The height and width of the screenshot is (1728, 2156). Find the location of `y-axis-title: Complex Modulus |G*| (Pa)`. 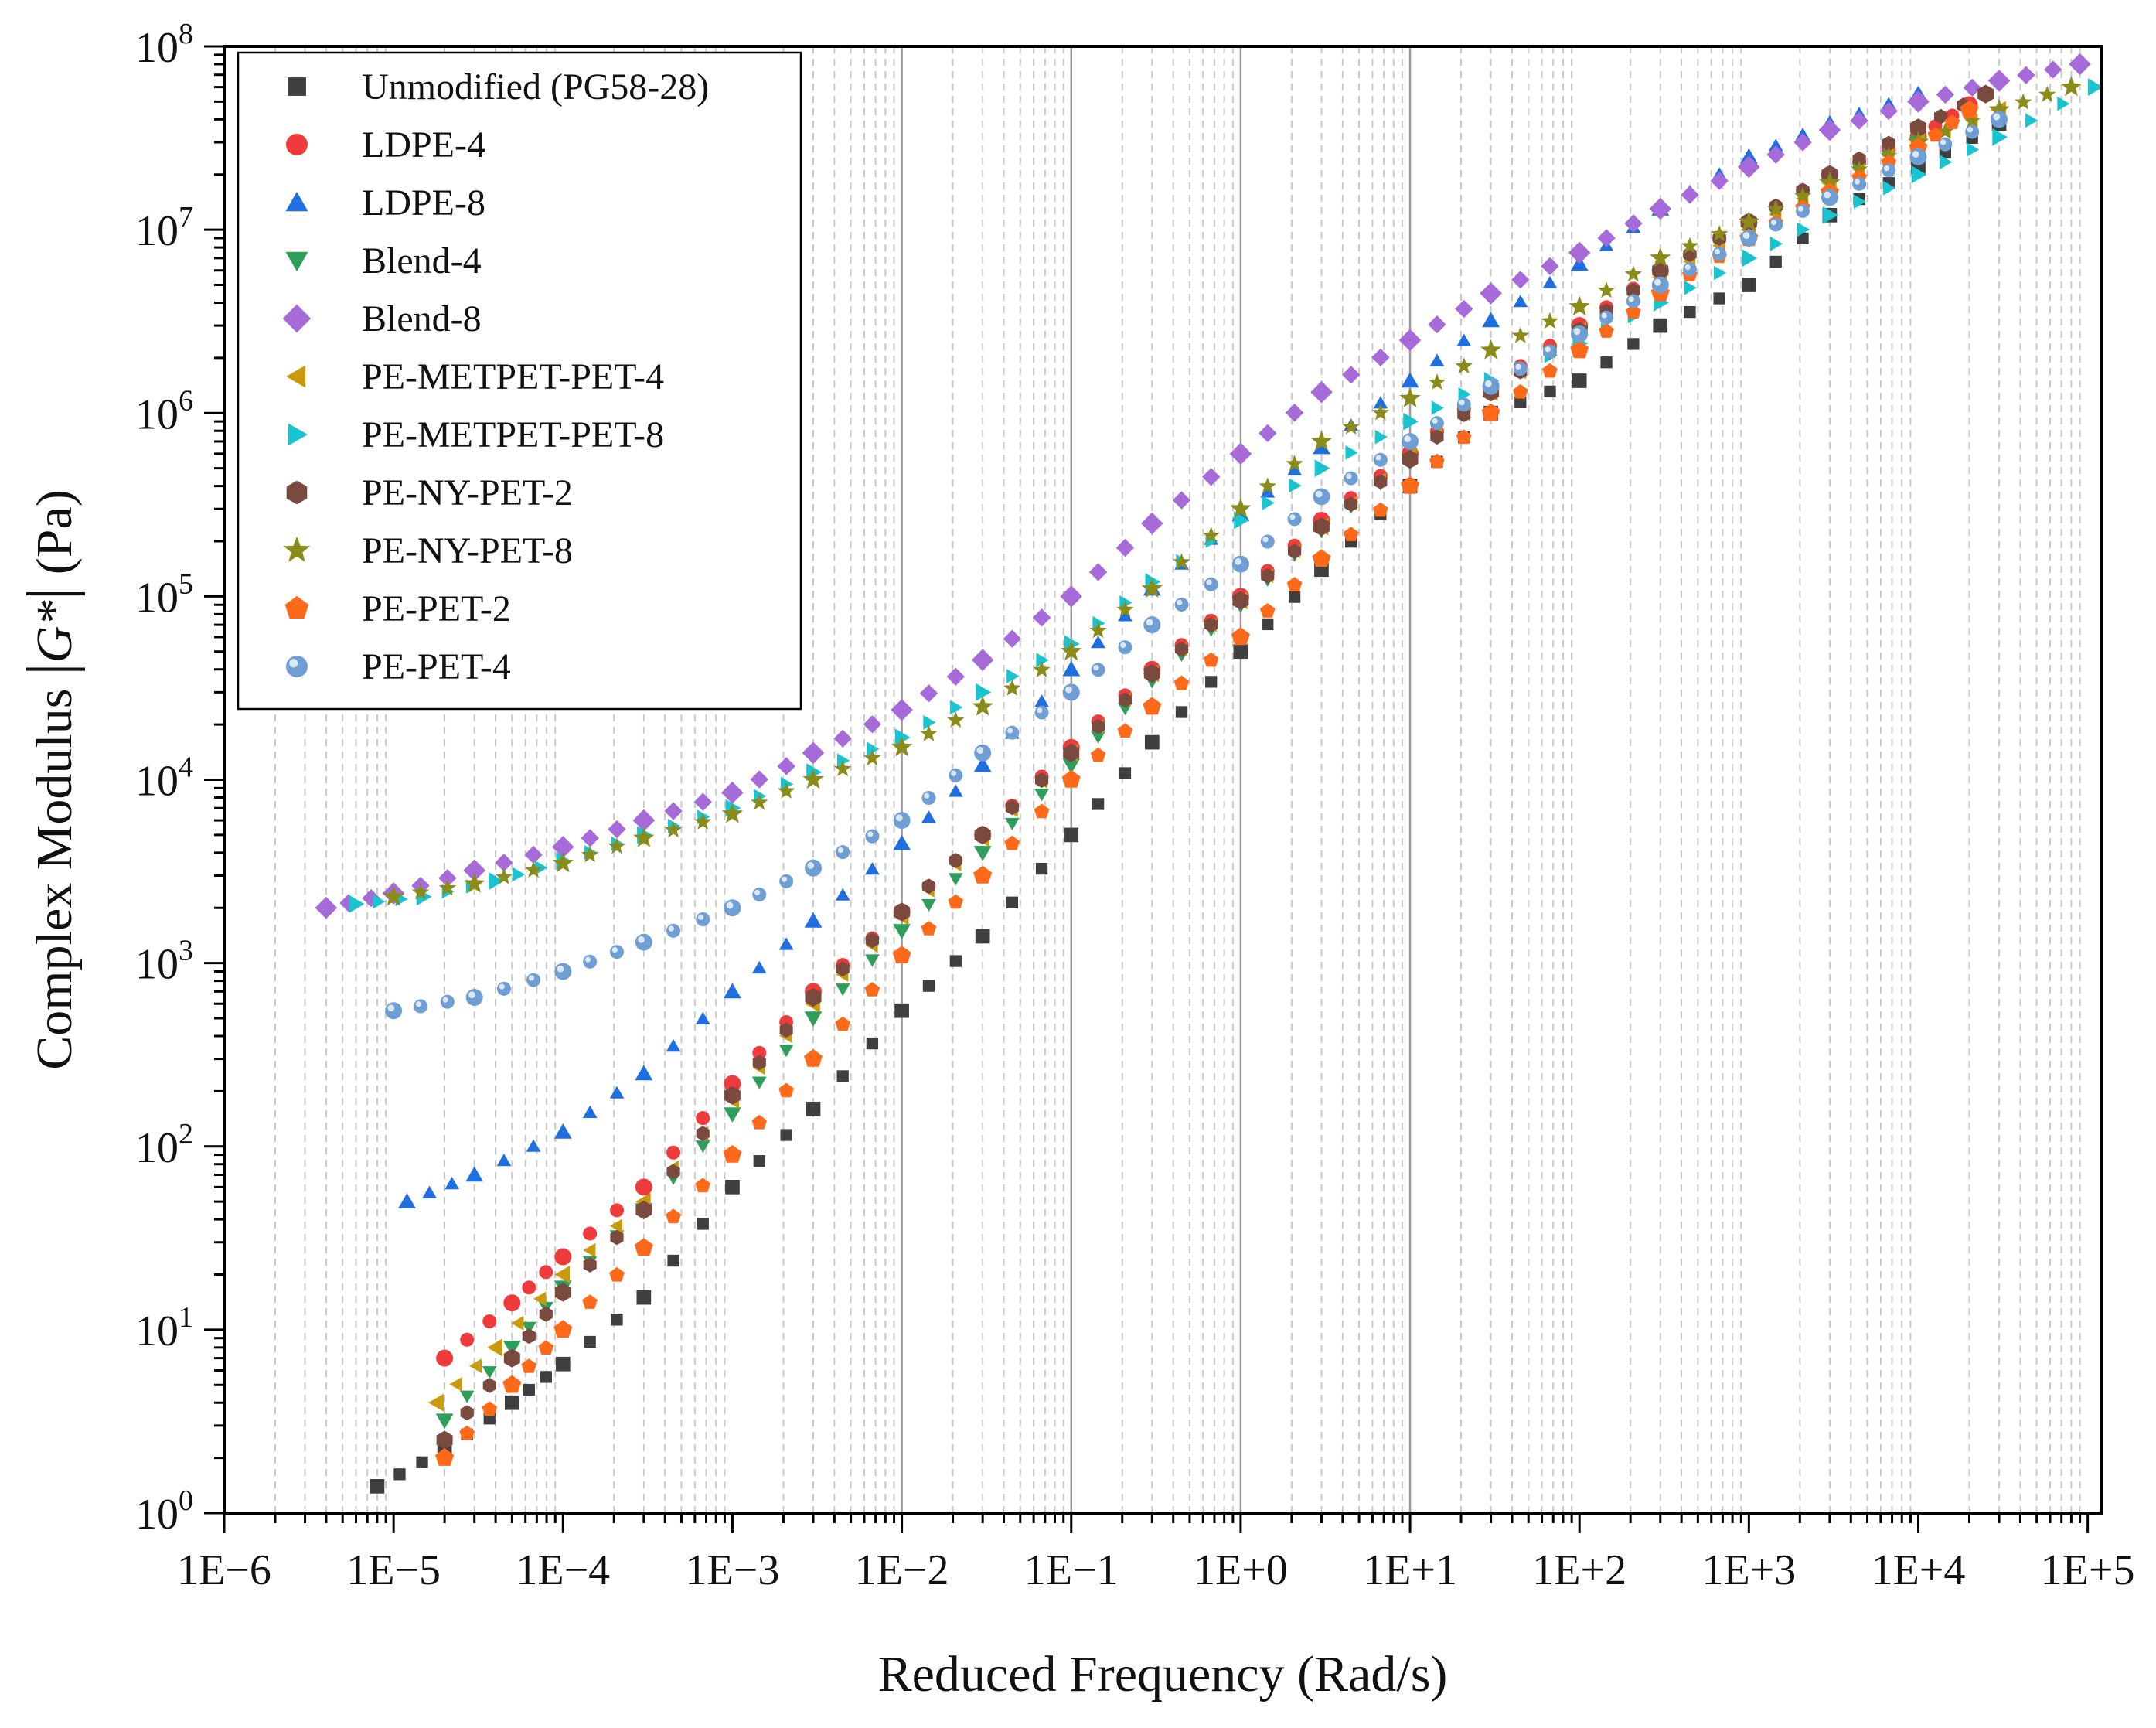

y-axis-title: Complex Modulus |G*| (Pa) is located at coordinates (50, 779).